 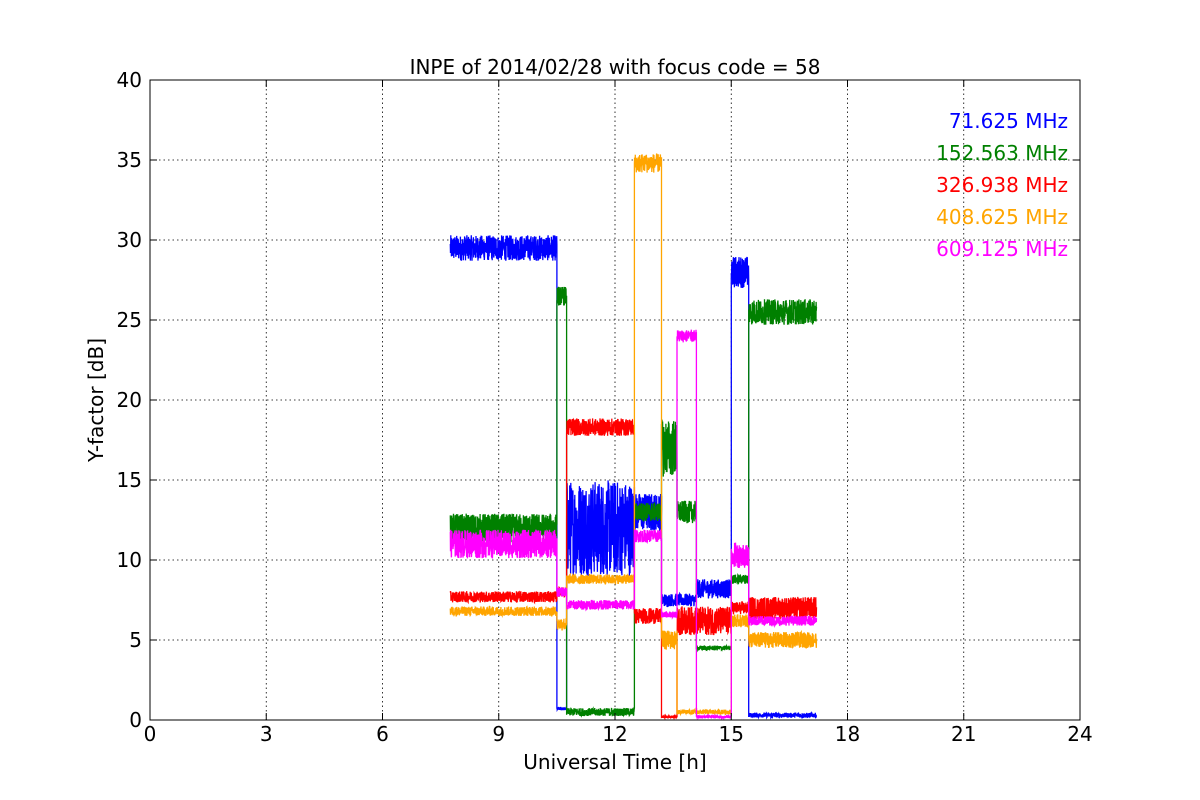 I want to click on legend-entry: 71.625 MHz, so click(x=1008, y=121).